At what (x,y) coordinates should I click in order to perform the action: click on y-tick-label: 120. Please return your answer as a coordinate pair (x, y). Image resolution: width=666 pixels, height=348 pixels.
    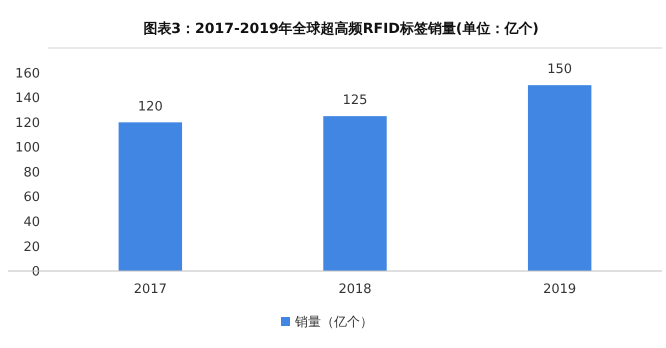
    Looking at the image, I should click on (27, 123).